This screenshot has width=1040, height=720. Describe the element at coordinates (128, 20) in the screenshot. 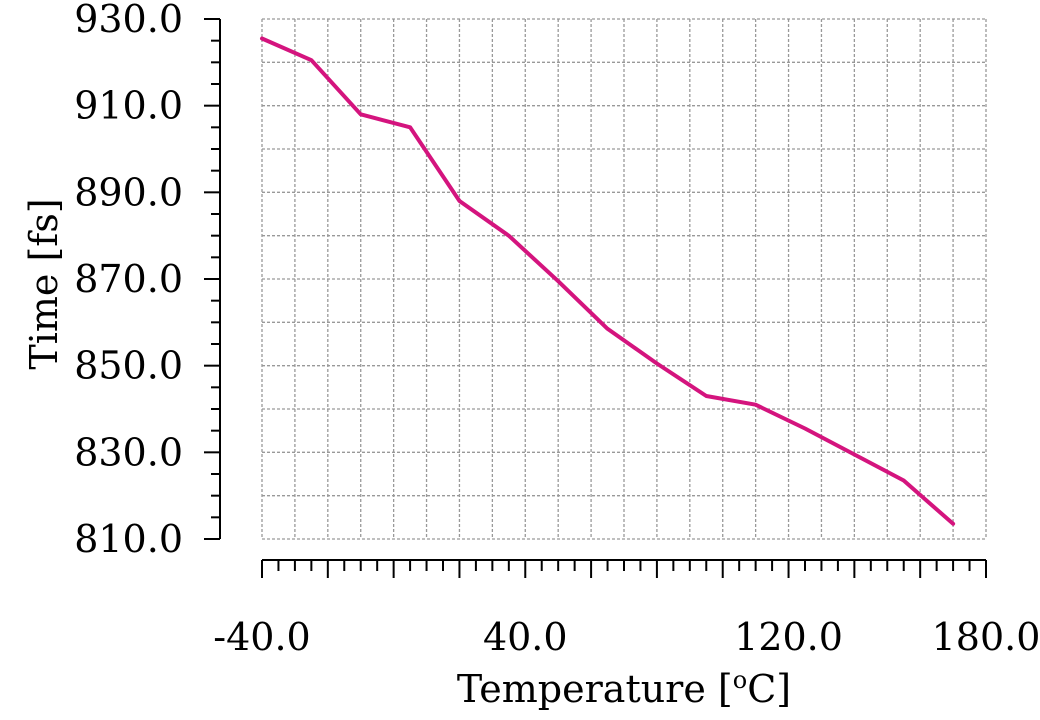

I see `y-tick-label: 930.0` at that location.